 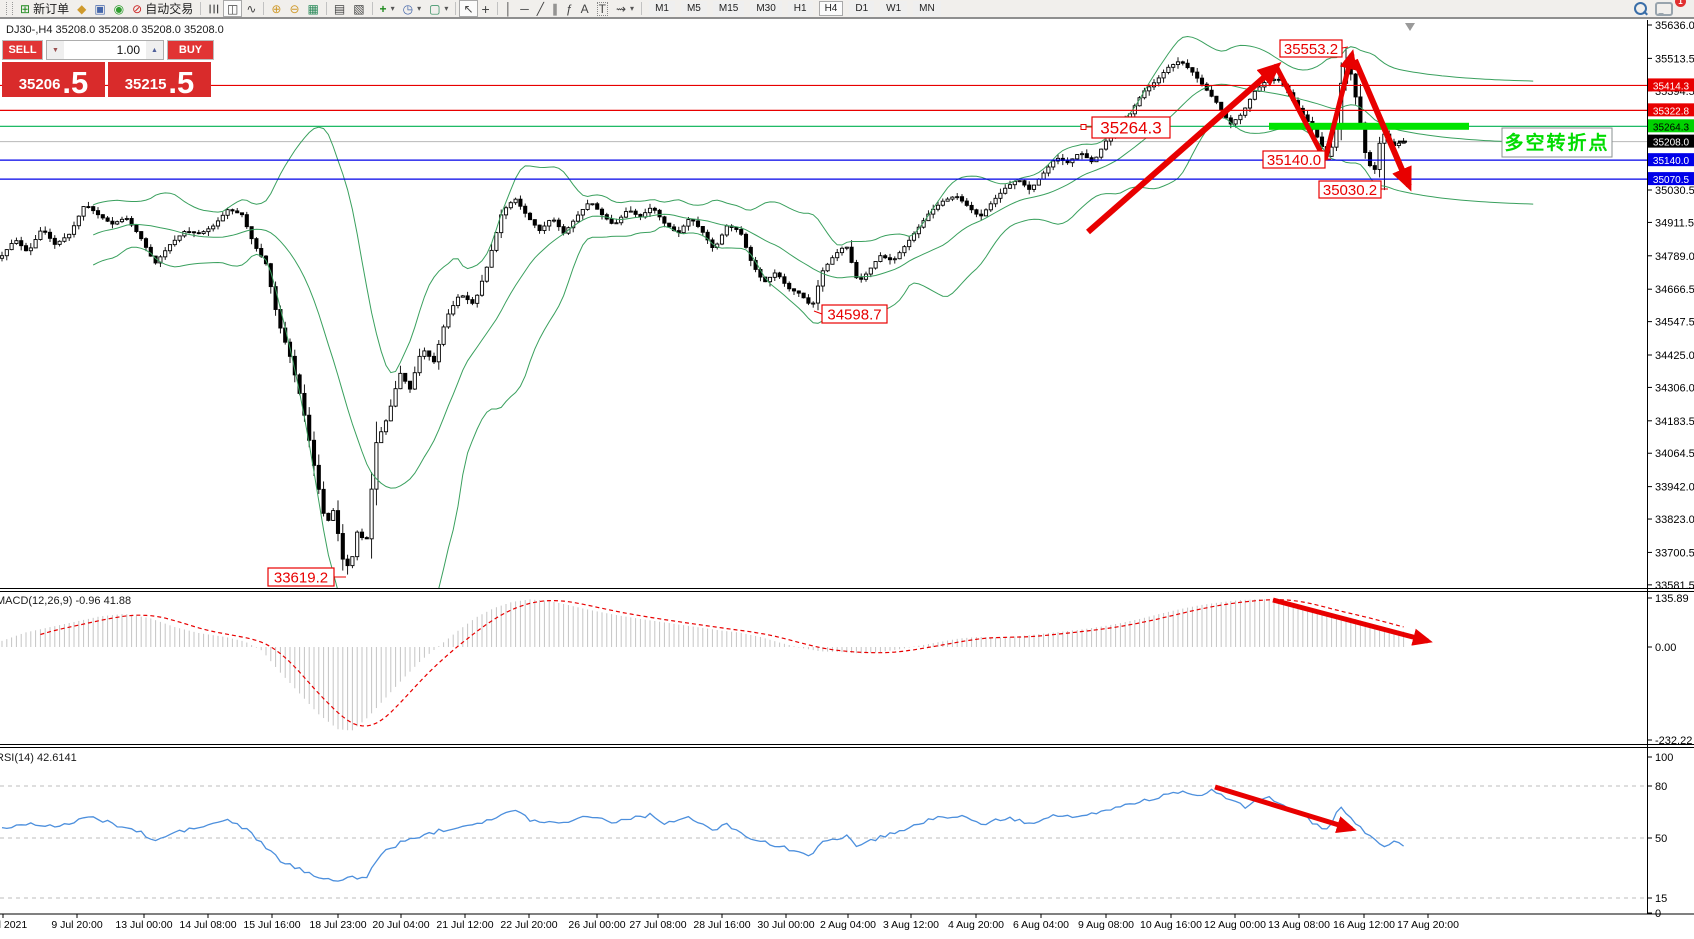 I want to click on time-tick-label: 28 Jul 16:00, so click(x=721, y=925).